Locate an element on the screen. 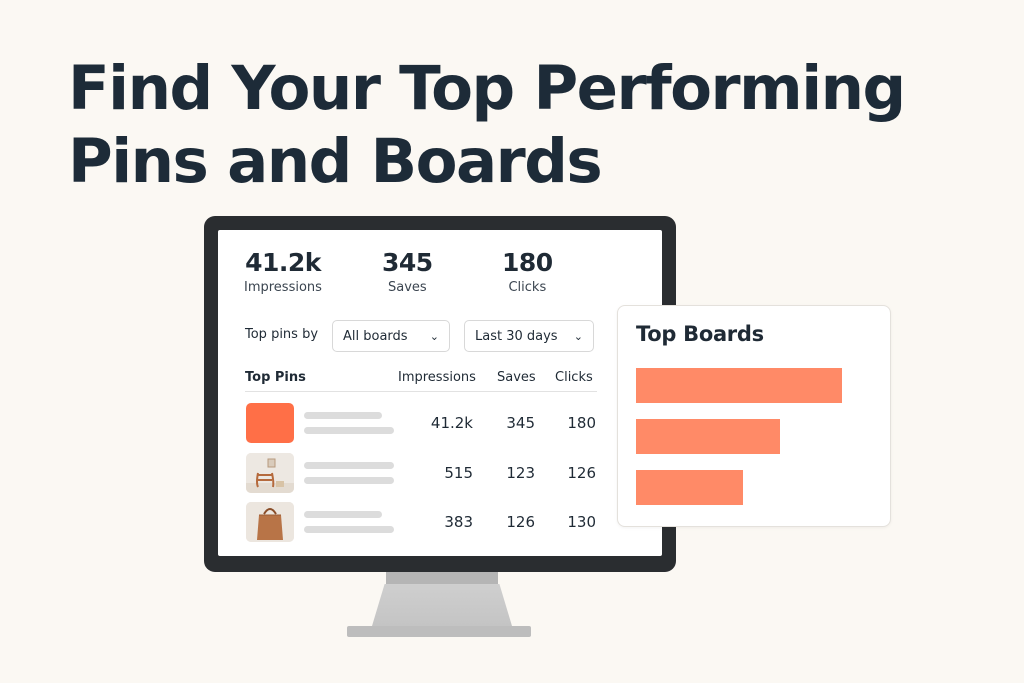 The image size is (1024, 683). bag-photo is located at coordinates (270, 522).